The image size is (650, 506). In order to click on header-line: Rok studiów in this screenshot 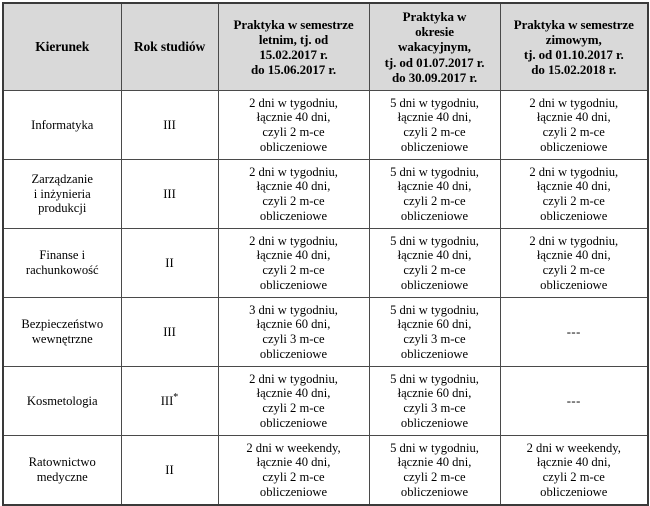, I will do `click(169, 47)`.